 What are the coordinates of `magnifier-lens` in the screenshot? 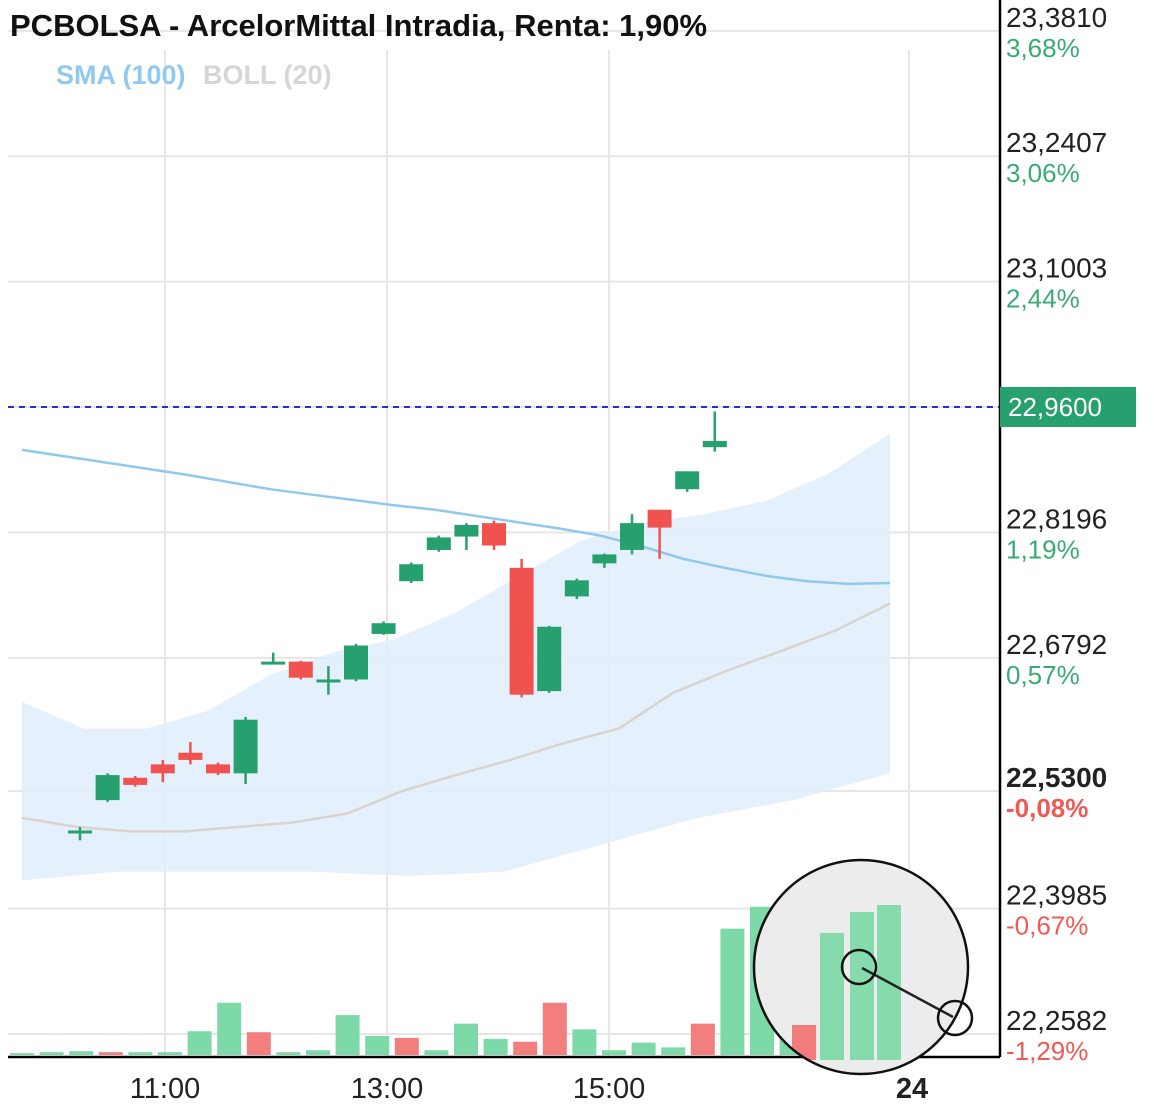 It's located at (863, 967).